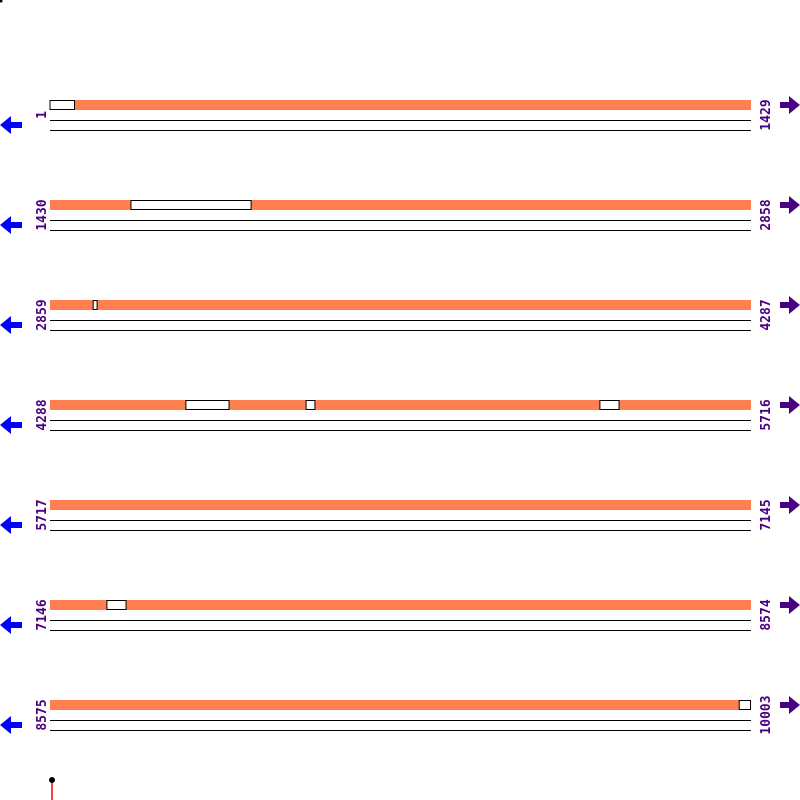 The image size is (800, 800). I want to click on row-start-label: 8575, so click(42, 714).